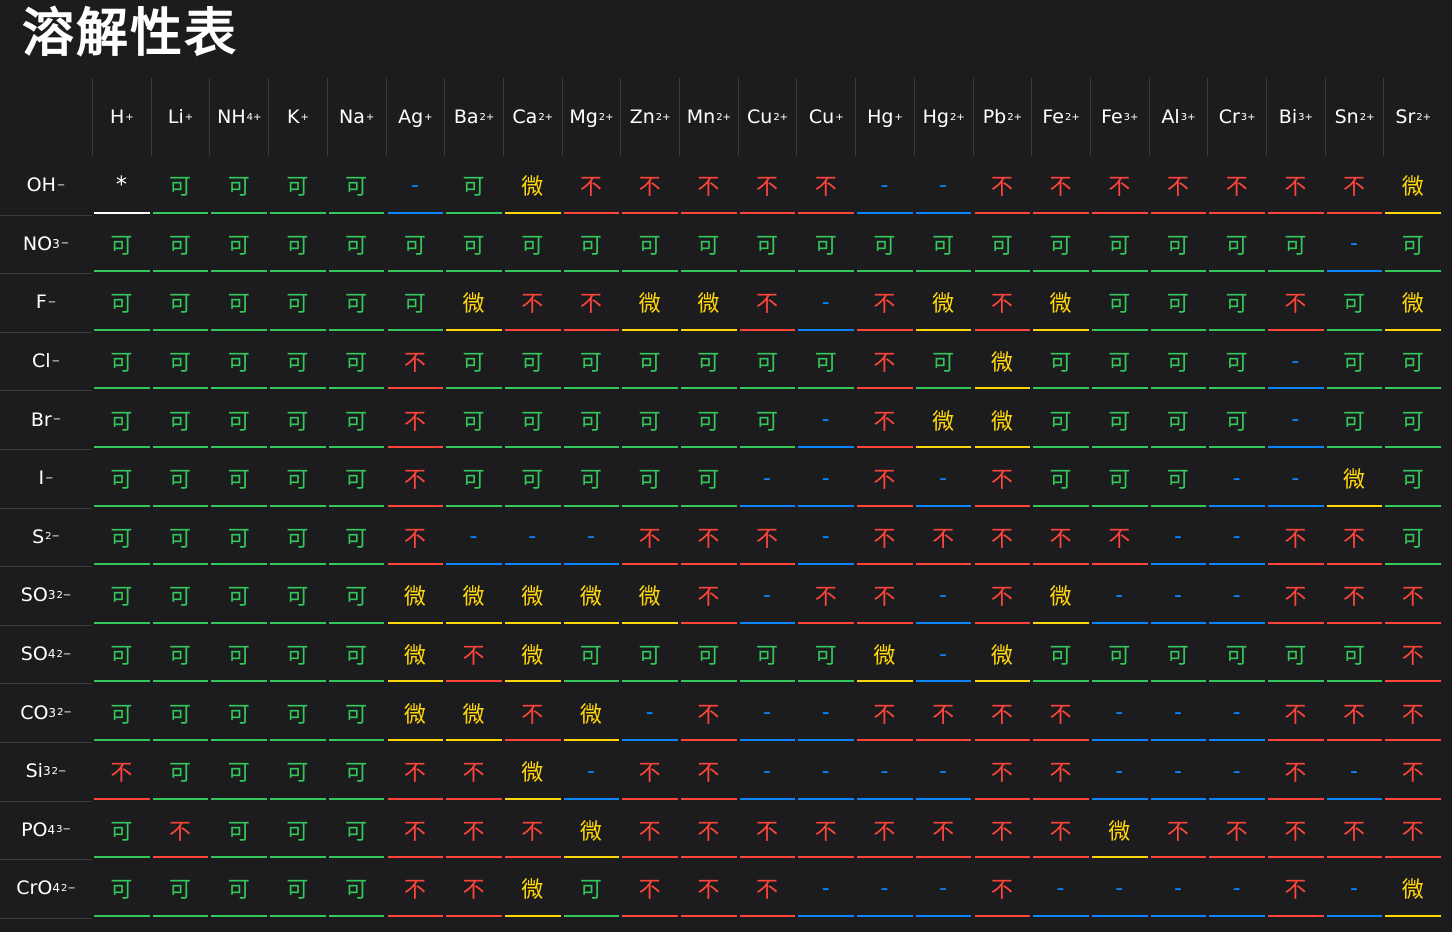  Describe the element at coordinates (994, 117) in the screenshot. I see `cation-symbol: Pb` at that location.